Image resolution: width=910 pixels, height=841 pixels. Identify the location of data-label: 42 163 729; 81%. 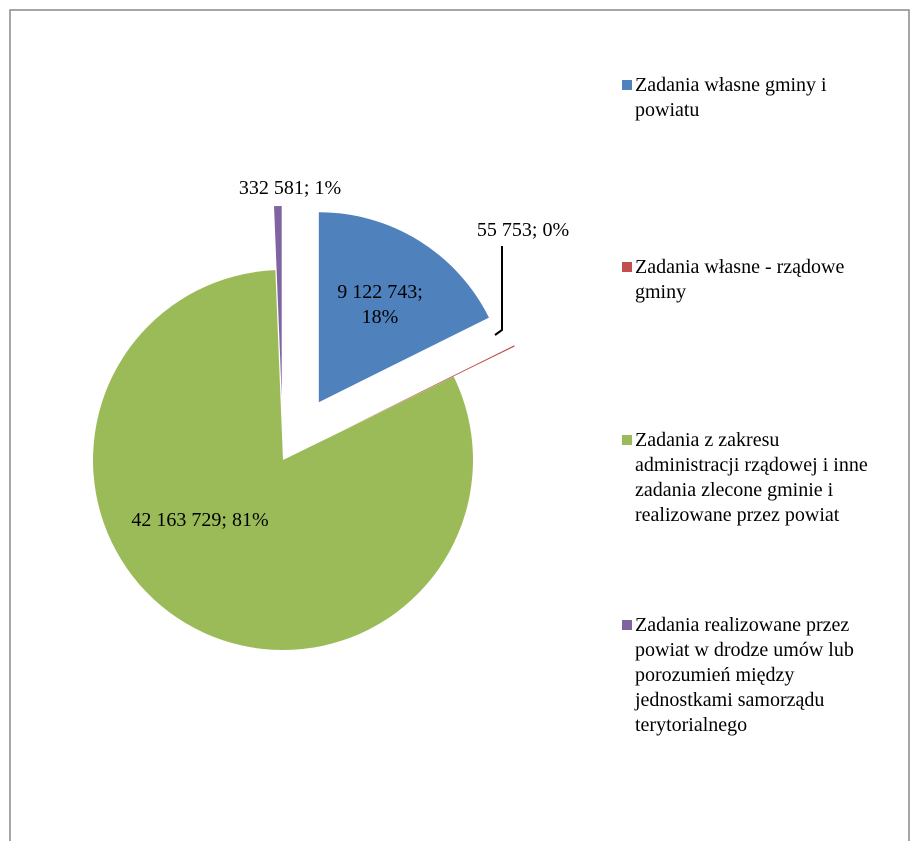
(200, 520).